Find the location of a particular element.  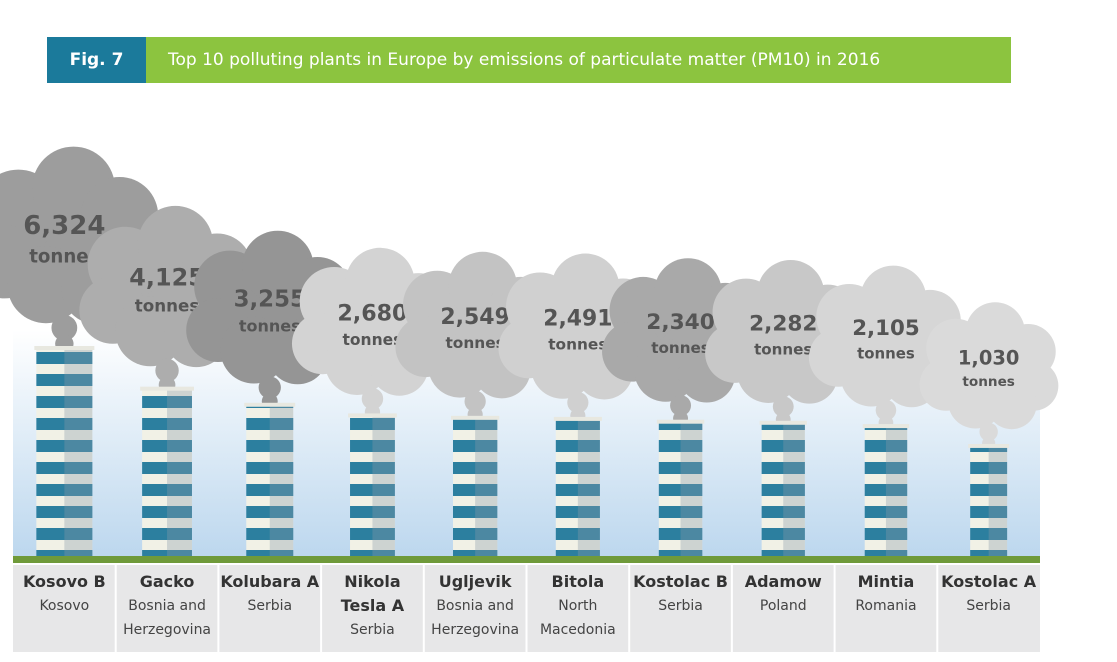

plant-name: Bitola is located at coordinates (578, 581).